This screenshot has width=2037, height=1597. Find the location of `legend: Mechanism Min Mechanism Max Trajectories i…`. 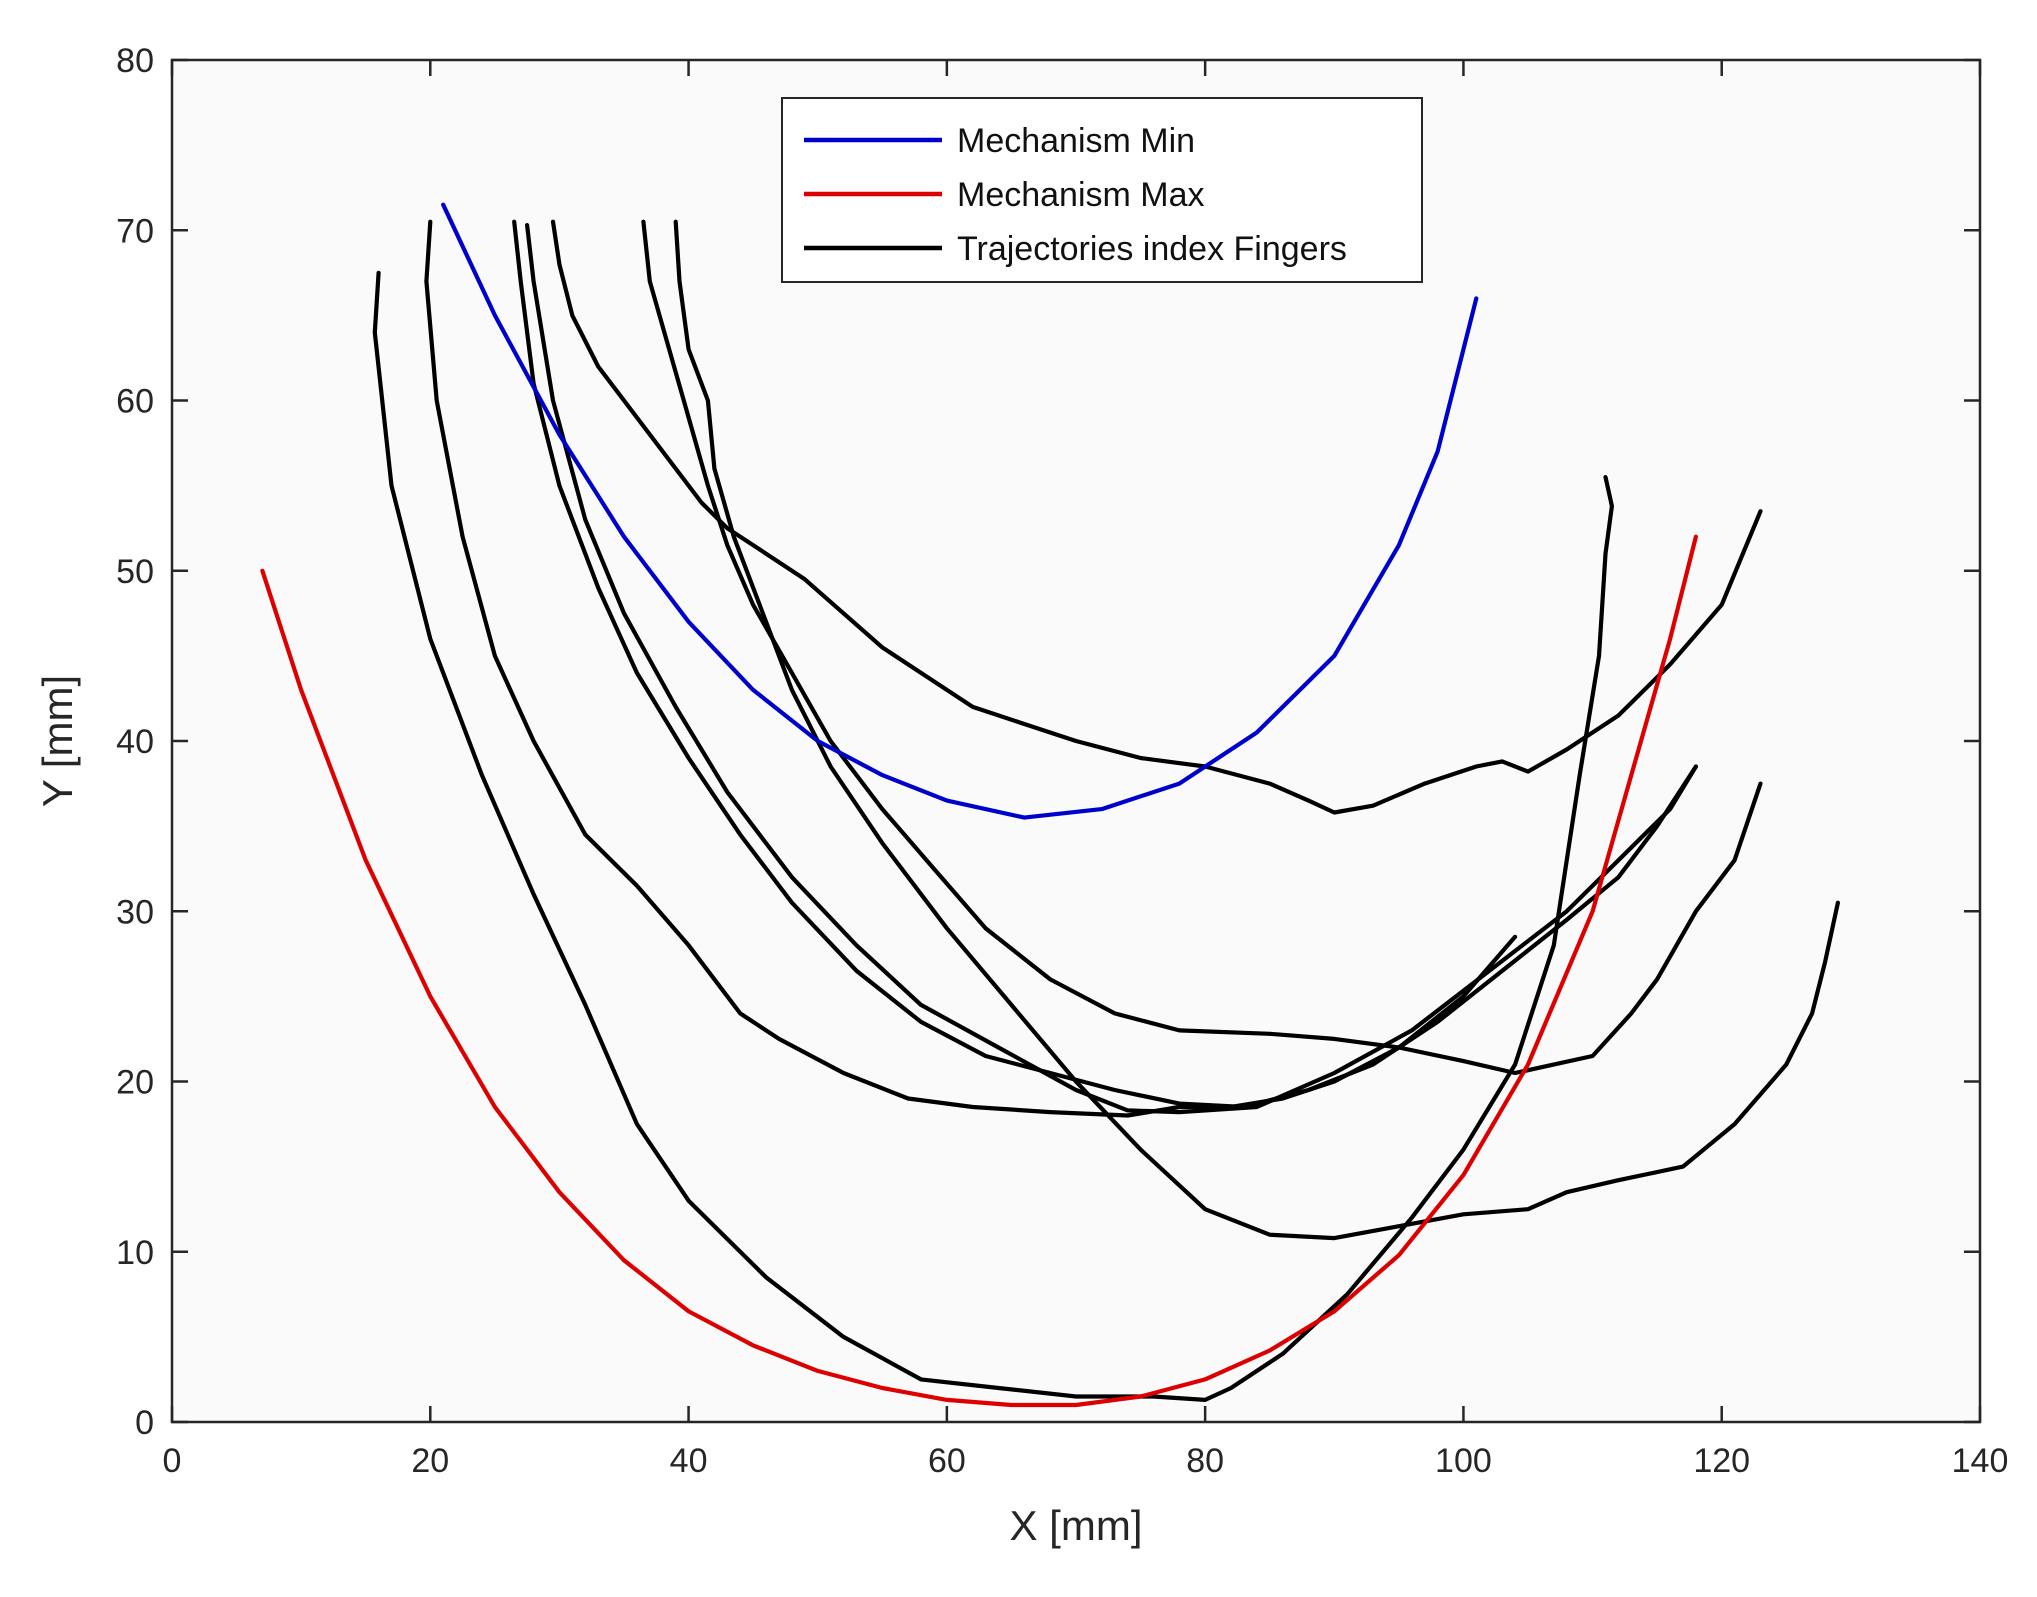

legend: Mechanism Min Mechanism Max Trajectories i… is located at coordinates (1102, 190).